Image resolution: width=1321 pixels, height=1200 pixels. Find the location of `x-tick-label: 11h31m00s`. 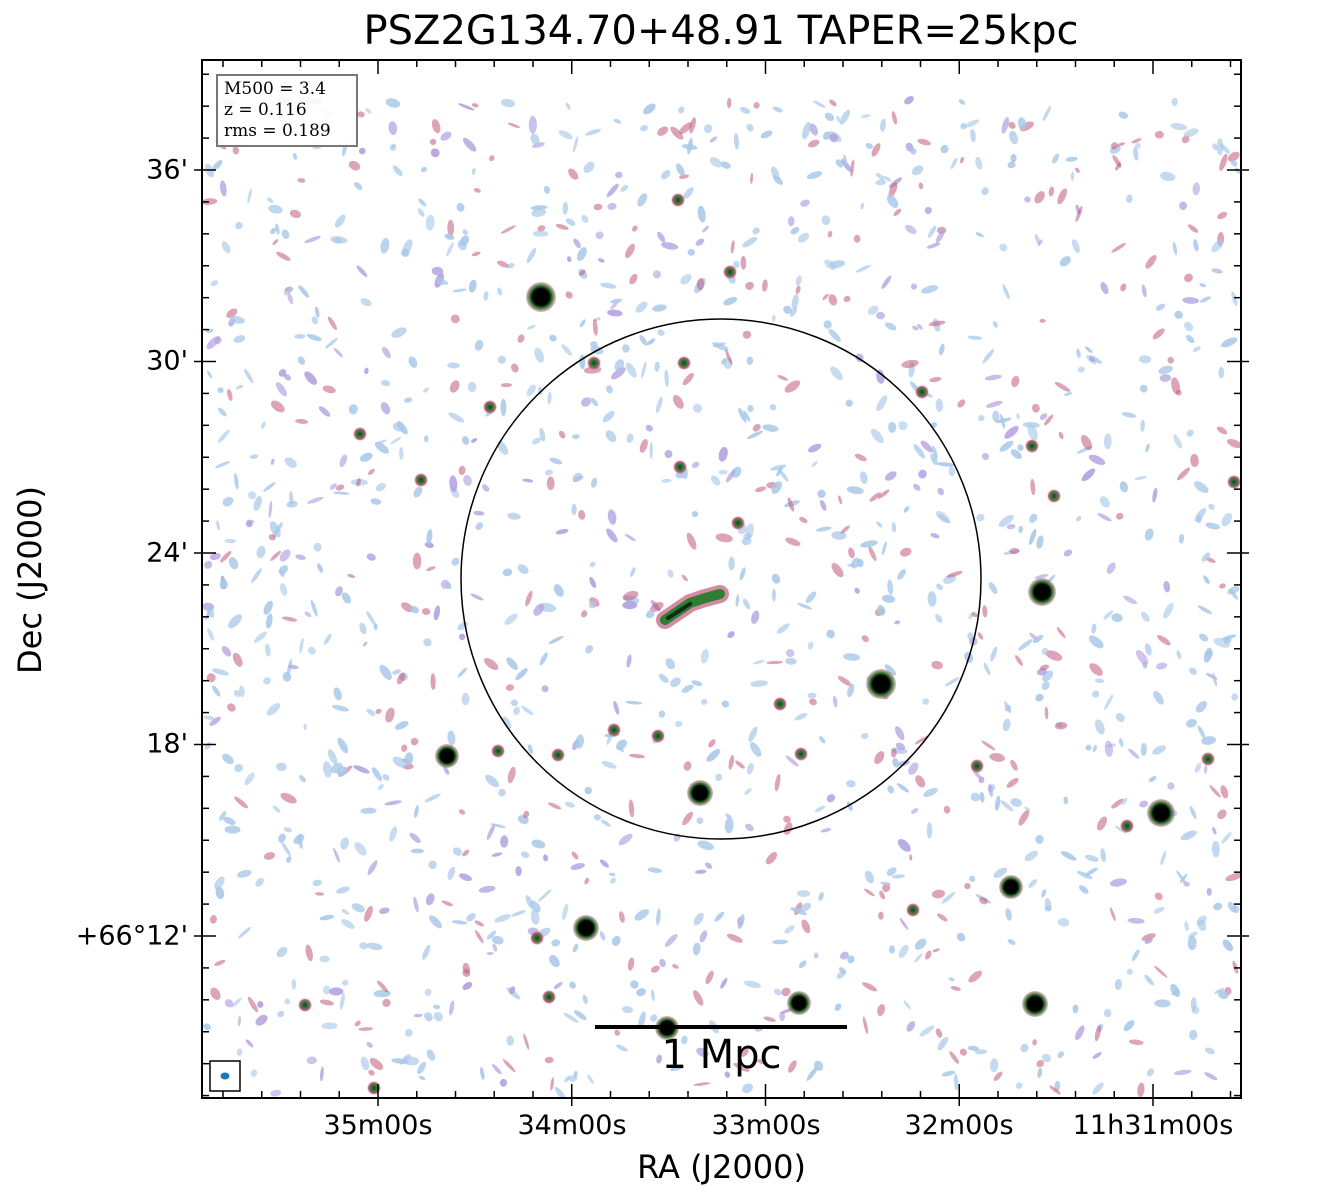

x-tick-label: 11h31m00s is located at coordinates (1153, 1125).